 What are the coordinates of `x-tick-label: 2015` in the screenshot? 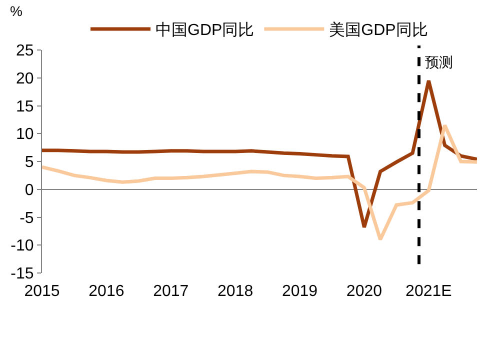 It's located at (42, 291).